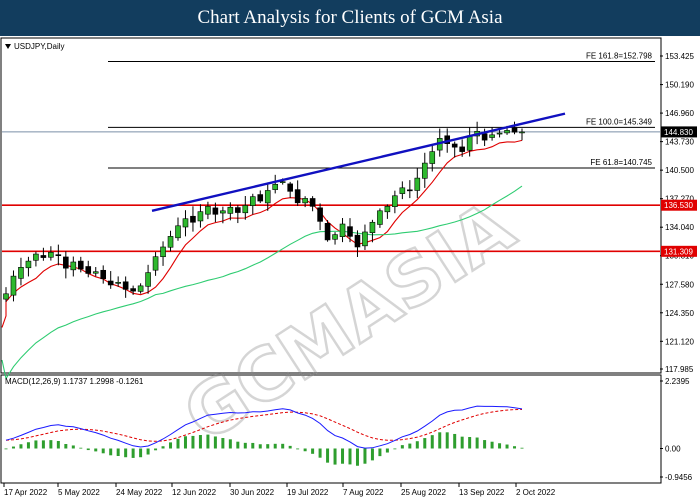 Image resolution: width=700 pixels, height=500 pixels. Describe the element at coordinates (8, 46) in the screenshot. I see `symbol-triangle-icon` at that location.